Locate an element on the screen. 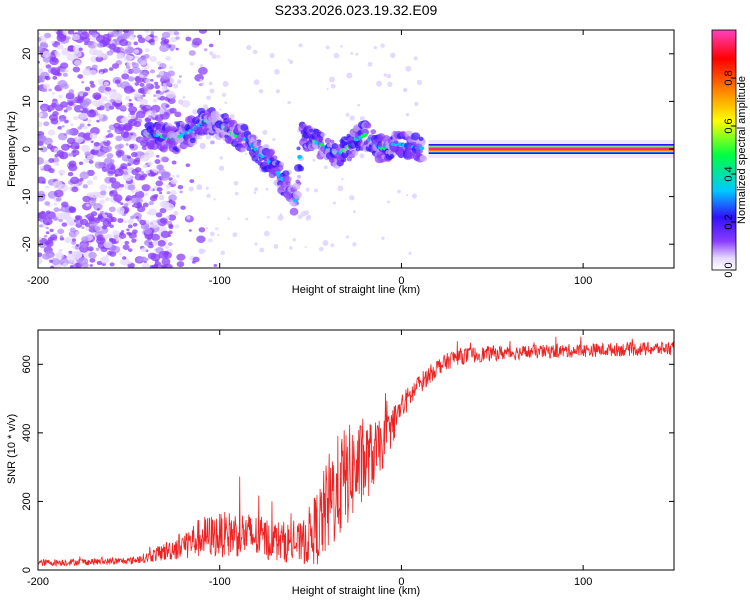 Image resolution: width=750 pixels, height=600 pixels. y-tick-label: -10 is located at coordinates (27, 197).